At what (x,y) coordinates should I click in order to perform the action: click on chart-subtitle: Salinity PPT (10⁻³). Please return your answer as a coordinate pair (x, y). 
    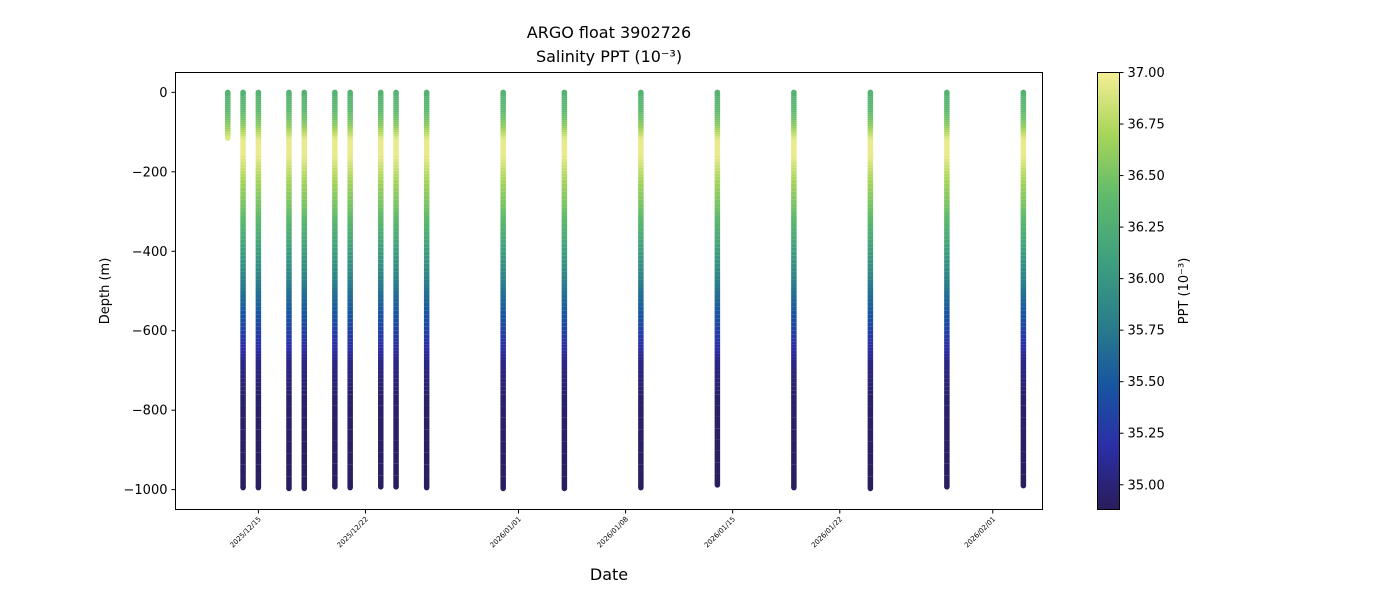
    Looking at the image, I should click on (609, 56).